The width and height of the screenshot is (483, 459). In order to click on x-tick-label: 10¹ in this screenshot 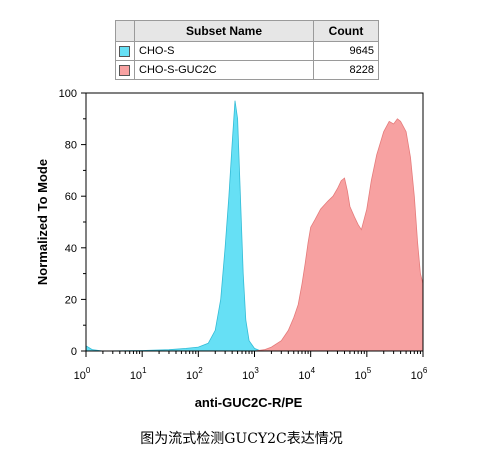, I will do `click(138, 374)`.